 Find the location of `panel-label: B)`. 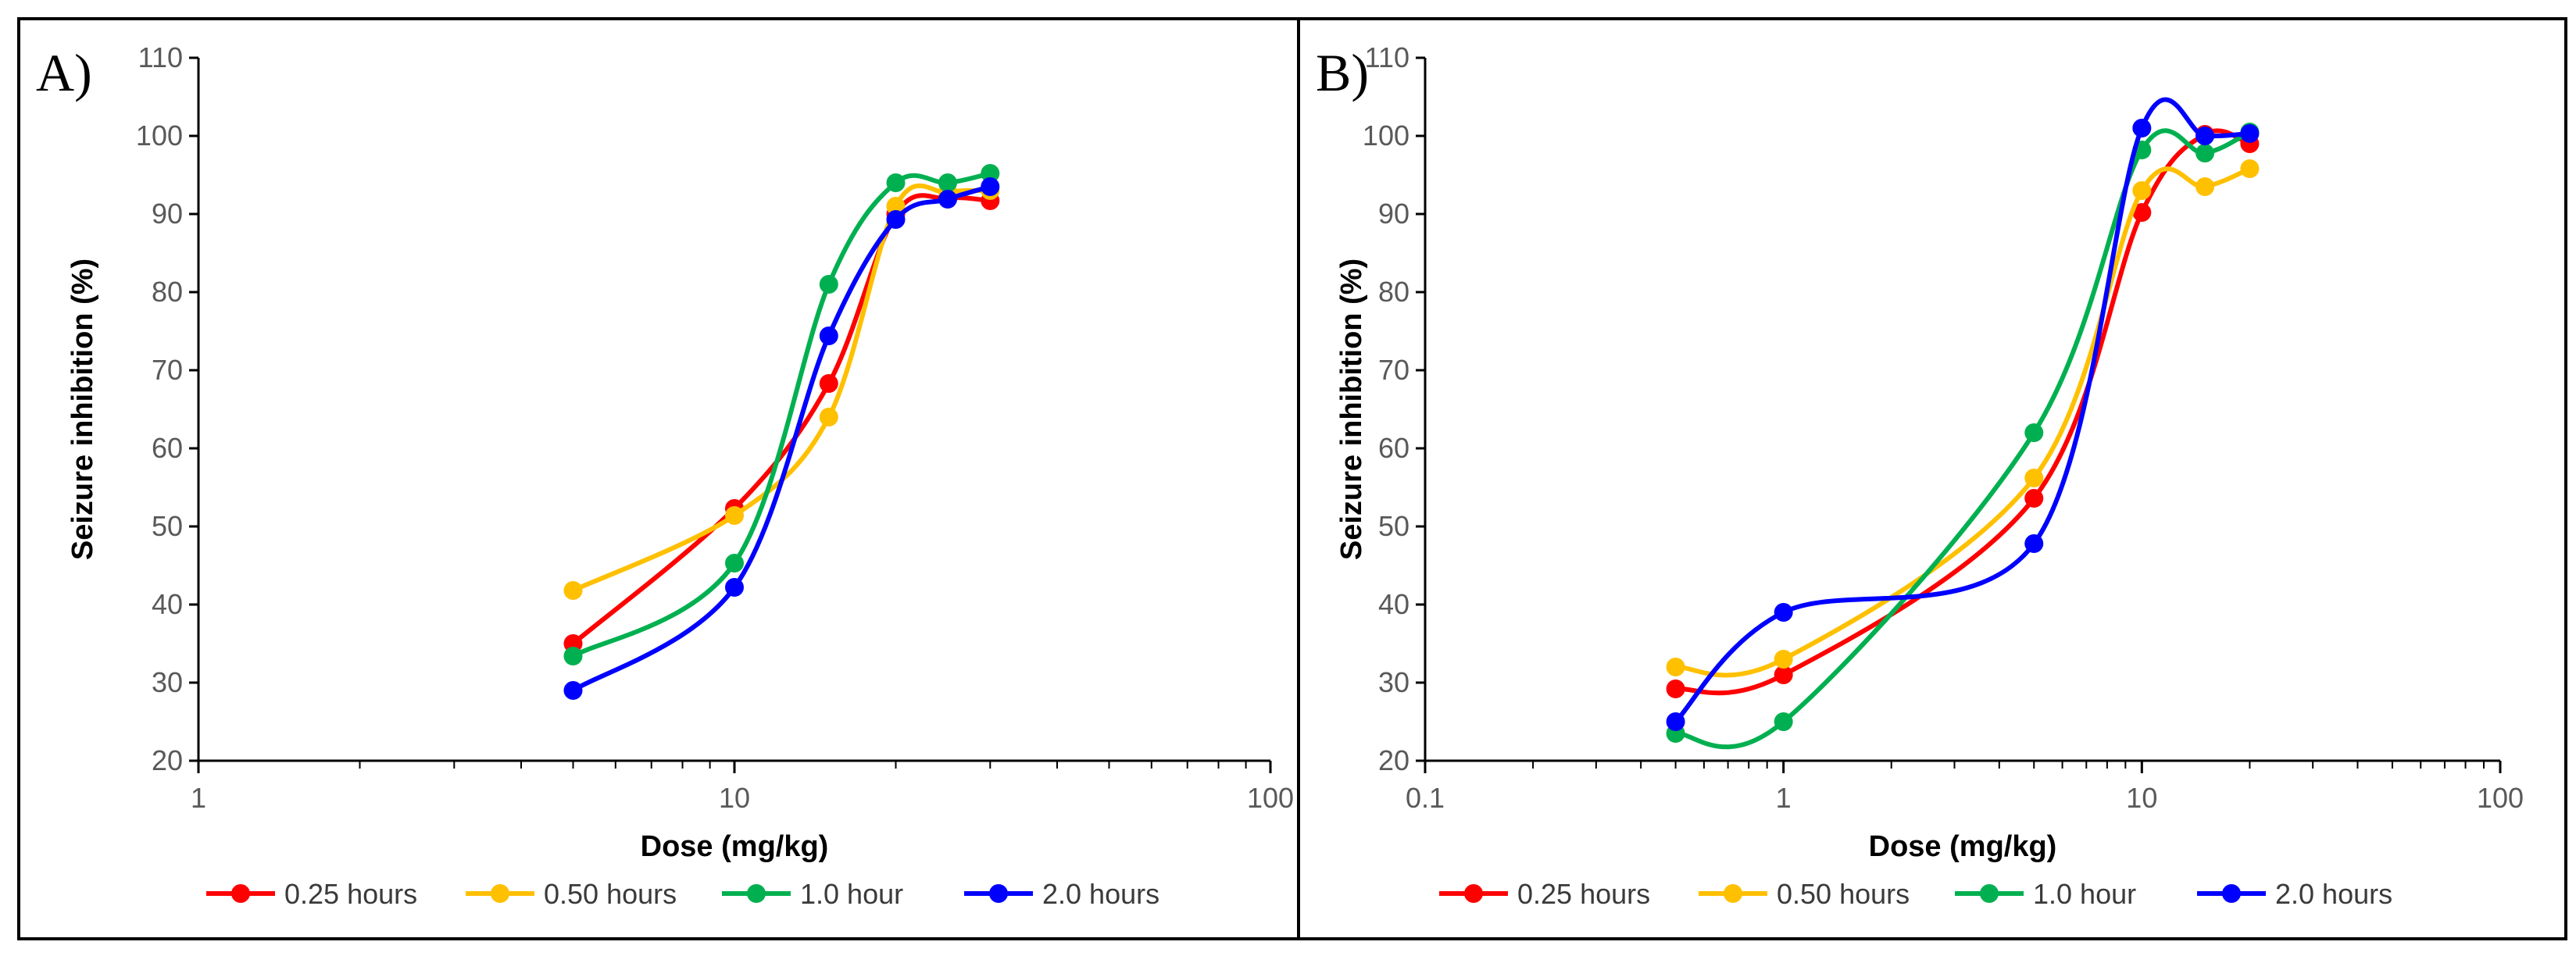

panel-label: B) is located at coordinates (1343, 72).